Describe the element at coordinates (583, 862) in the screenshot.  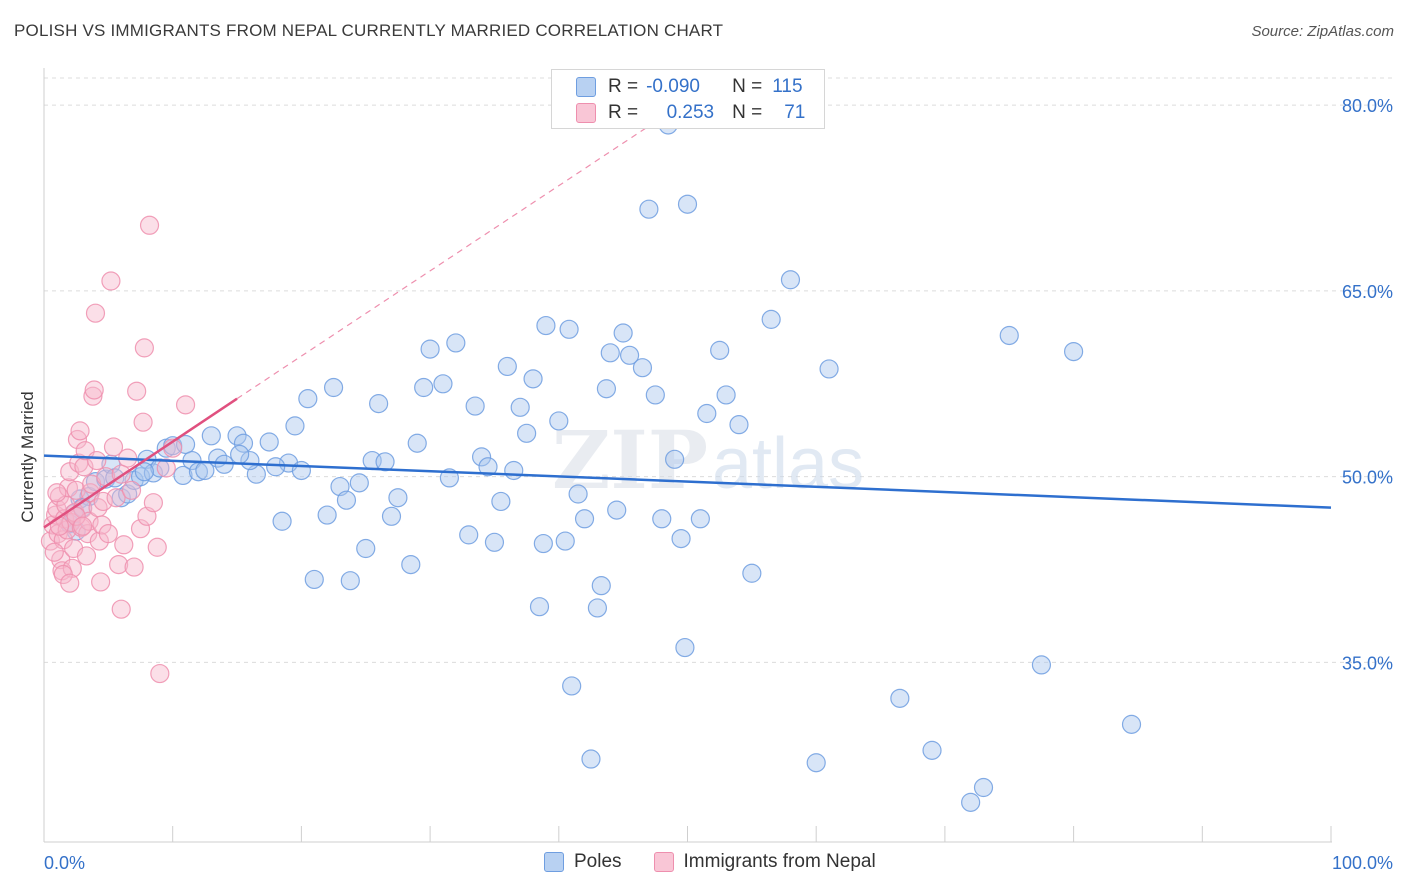
I see `legend-item-poles: Poles` at that location.